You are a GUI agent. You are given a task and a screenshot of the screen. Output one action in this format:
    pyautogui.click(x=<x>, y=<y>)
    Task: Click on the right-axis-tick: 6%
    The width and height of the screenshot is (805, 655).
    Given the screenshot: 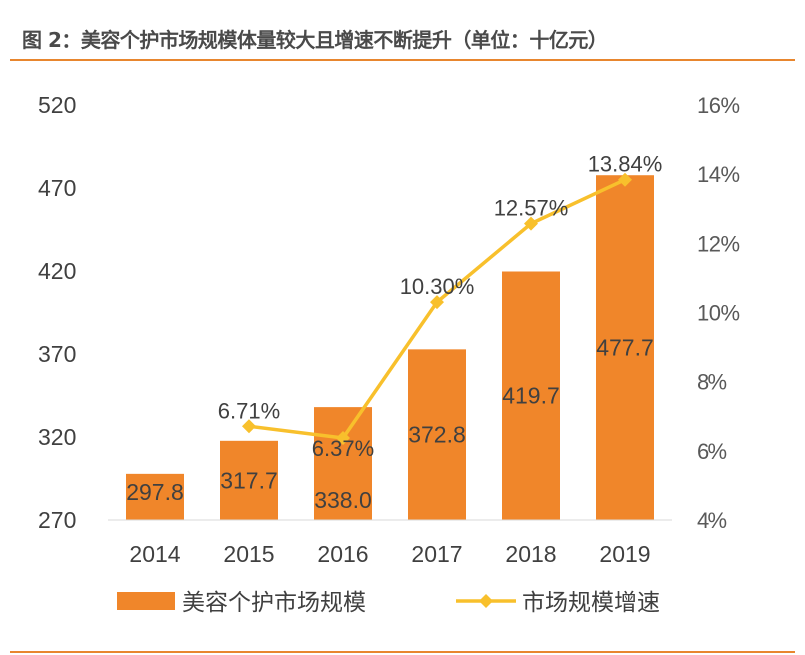 What is the action you would take?
    pyautogui.click(x=712, y=451)
    